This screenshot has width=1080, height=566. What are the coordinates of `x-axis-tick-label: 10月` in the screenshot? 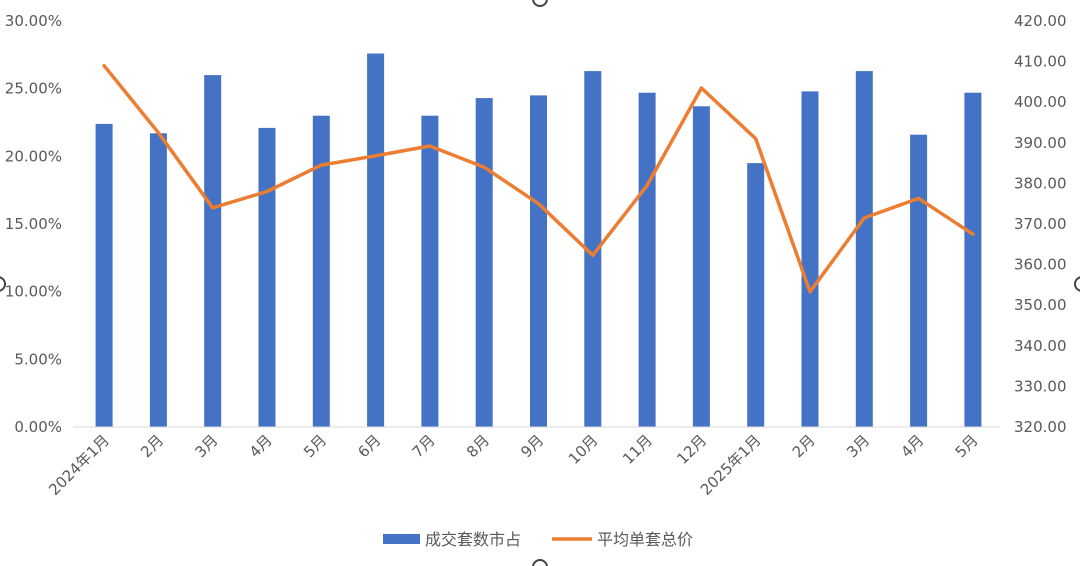 It's located at (583, 449).